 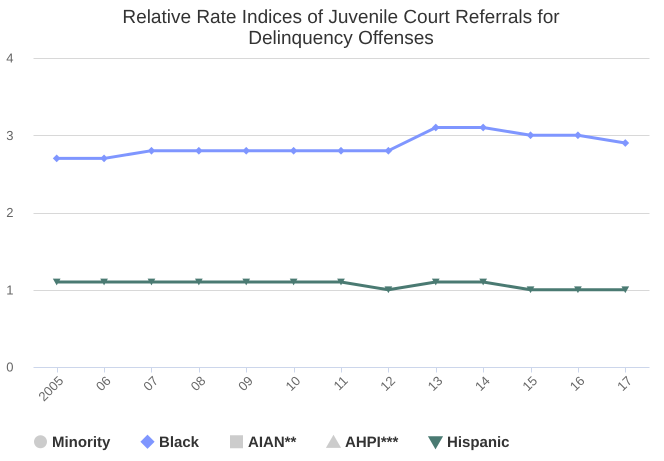 I want to click on x-tick-label: 10, so click(x=293, y=383).